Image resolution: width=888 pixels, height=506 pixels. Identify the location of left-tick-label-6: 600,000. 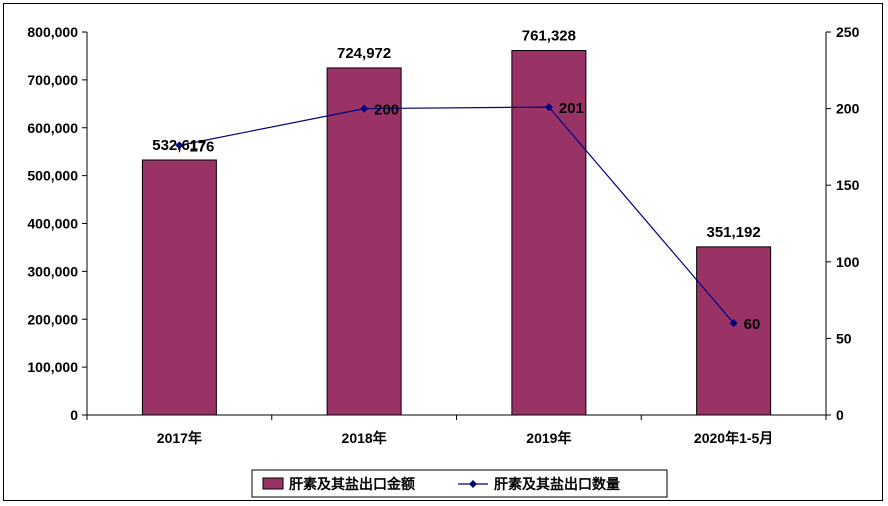
(52, 128).